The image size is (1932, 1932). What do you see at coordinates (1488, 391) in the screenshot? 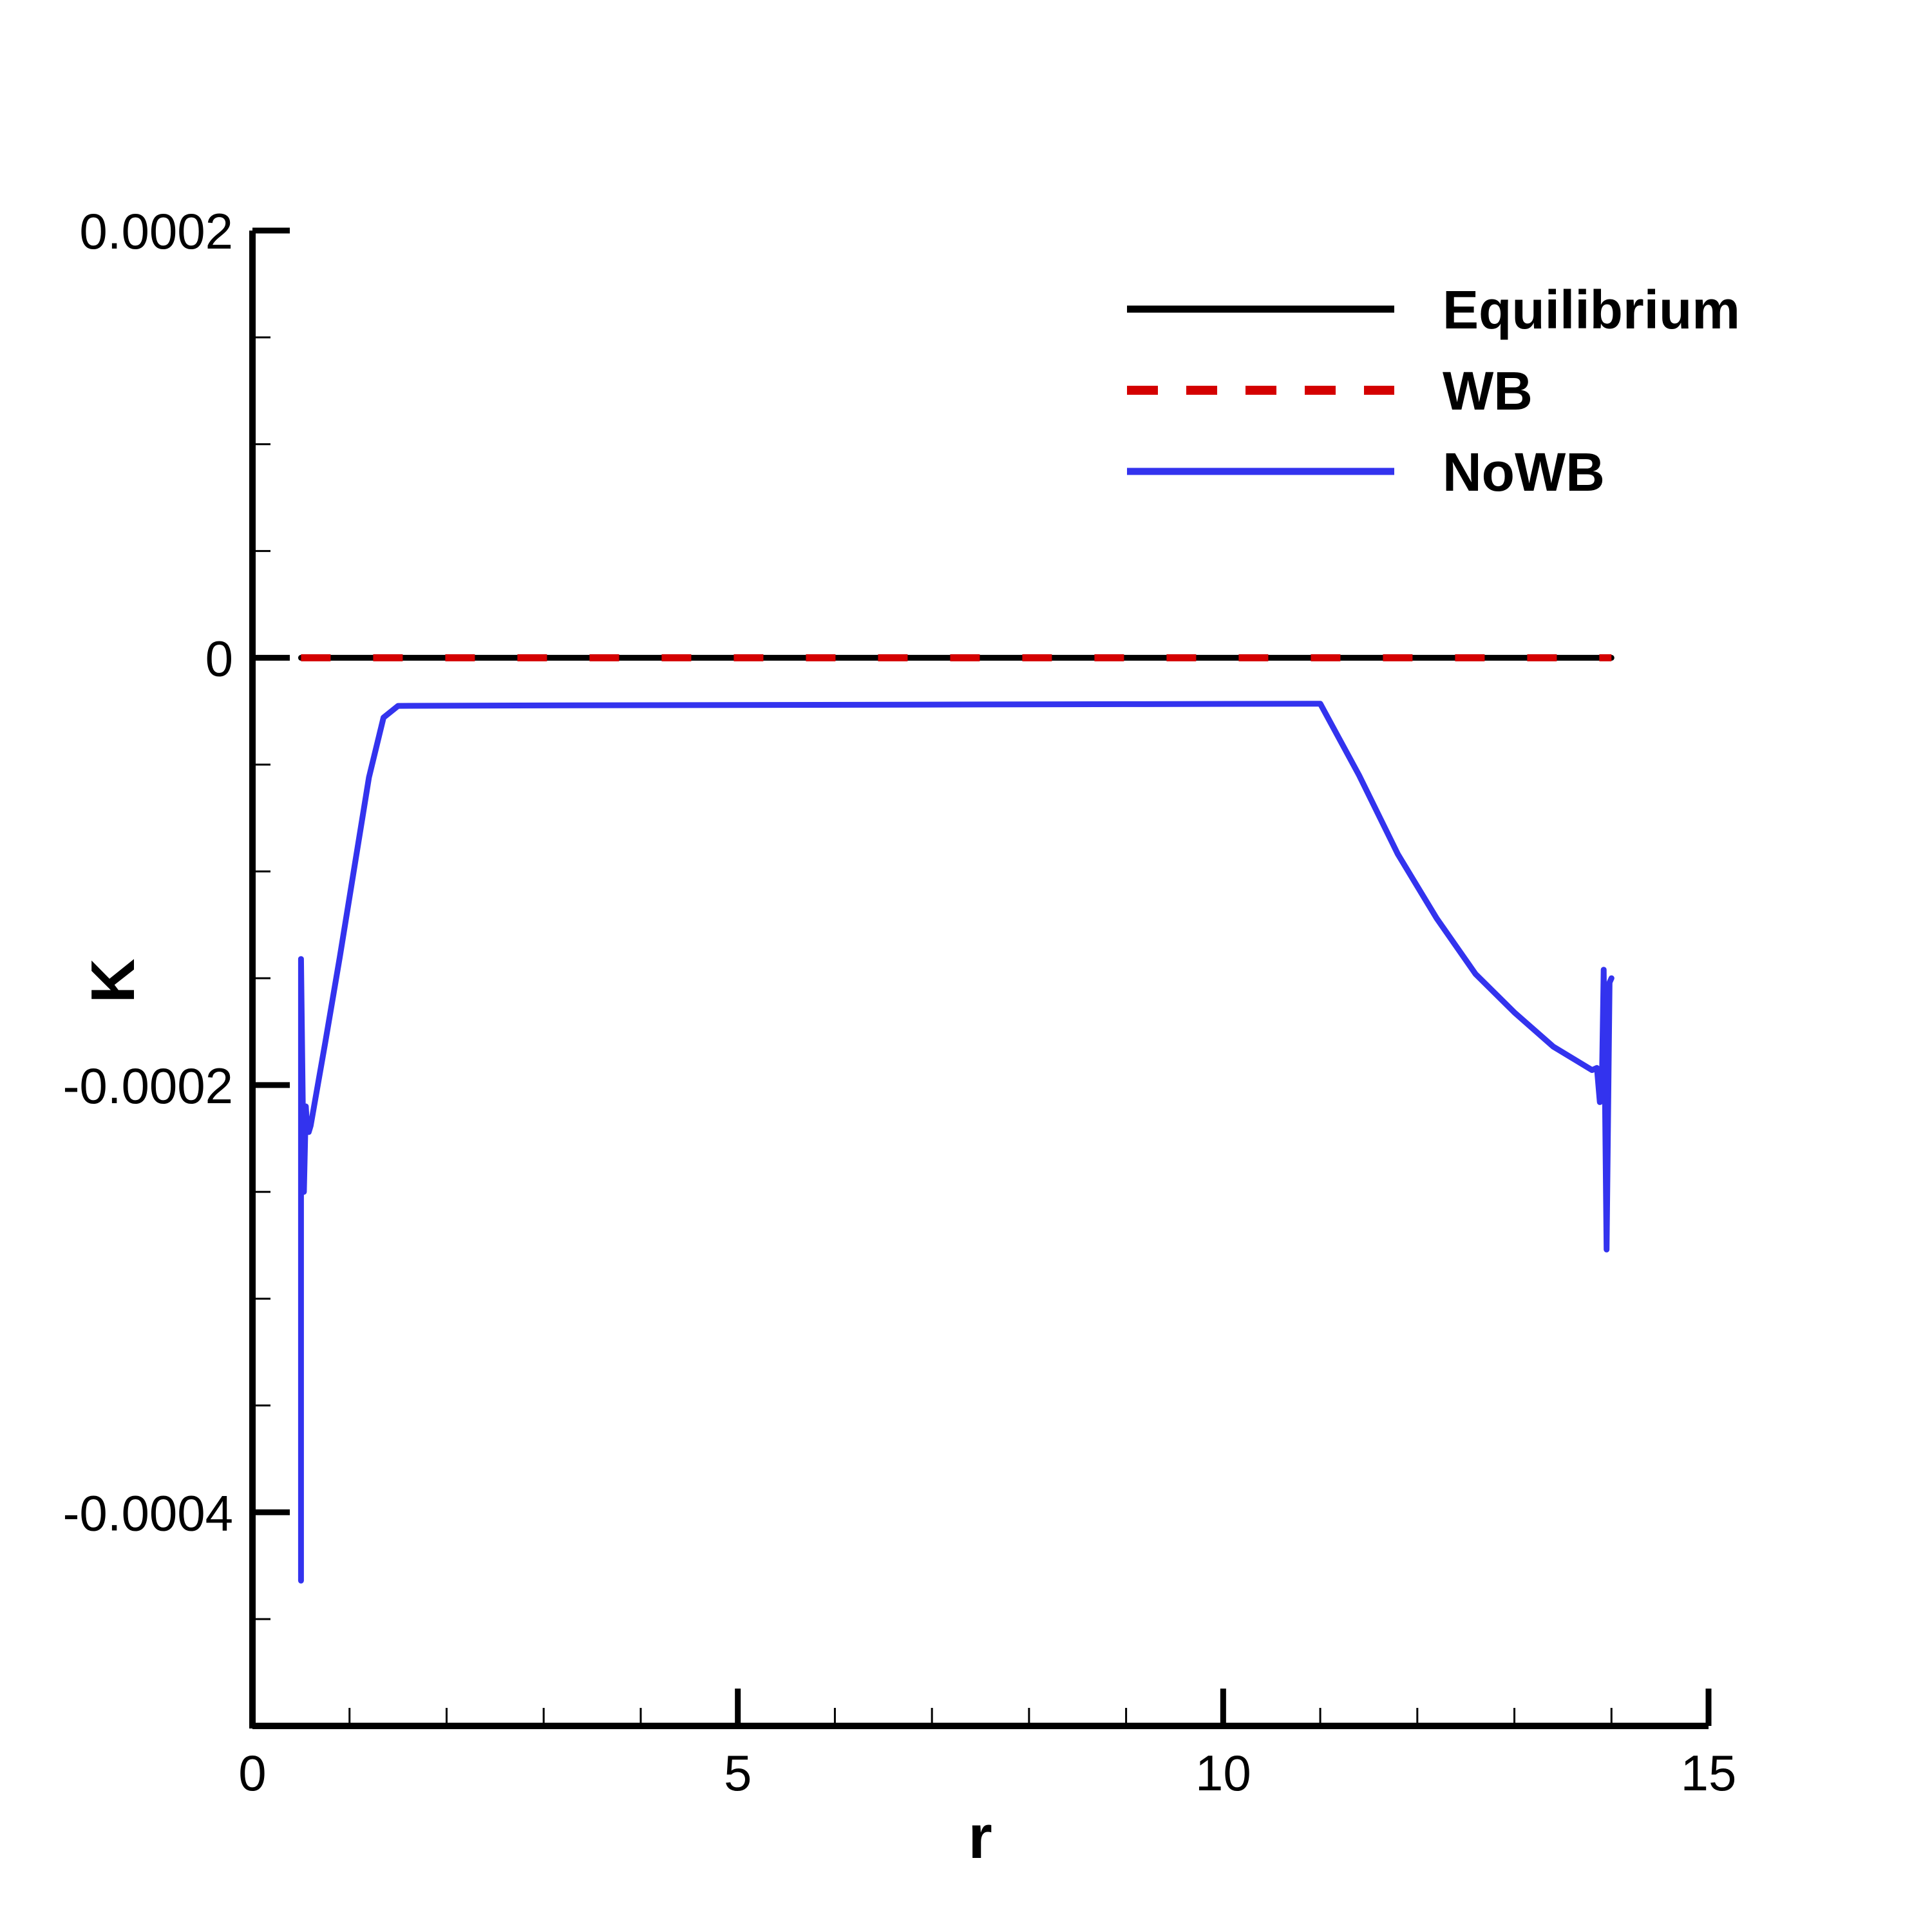
I see `legend-wb-label: WB` at bounding box center [1488, 391].